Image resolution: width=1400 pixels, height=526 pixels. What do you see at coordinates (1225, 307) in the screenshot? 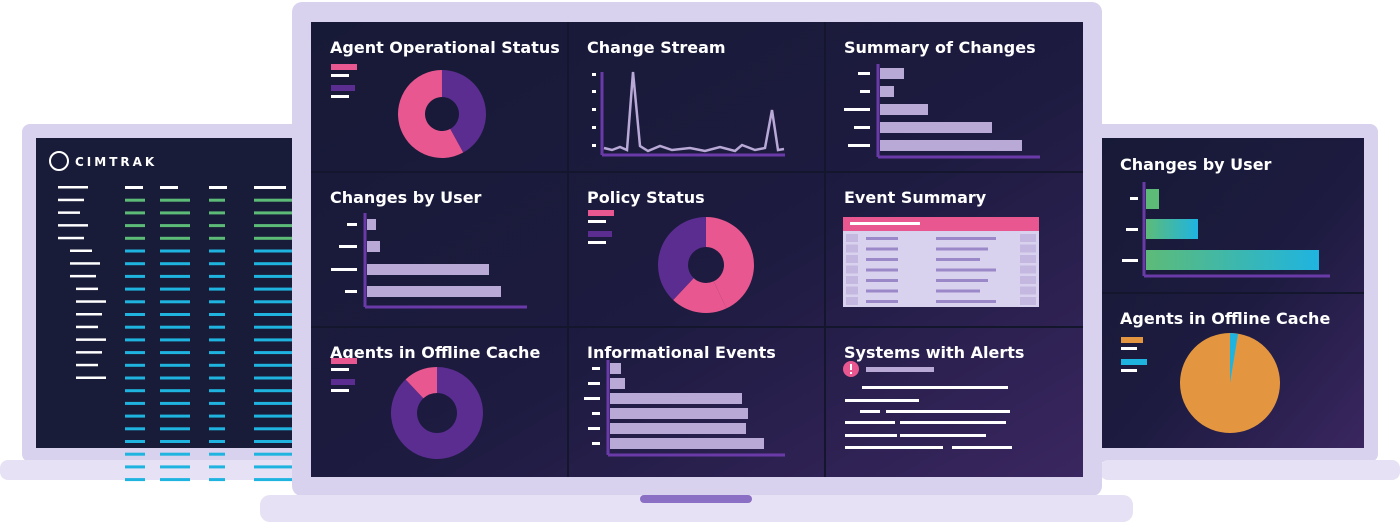
I see `bar-chart` at bounding box center [1225, 307].